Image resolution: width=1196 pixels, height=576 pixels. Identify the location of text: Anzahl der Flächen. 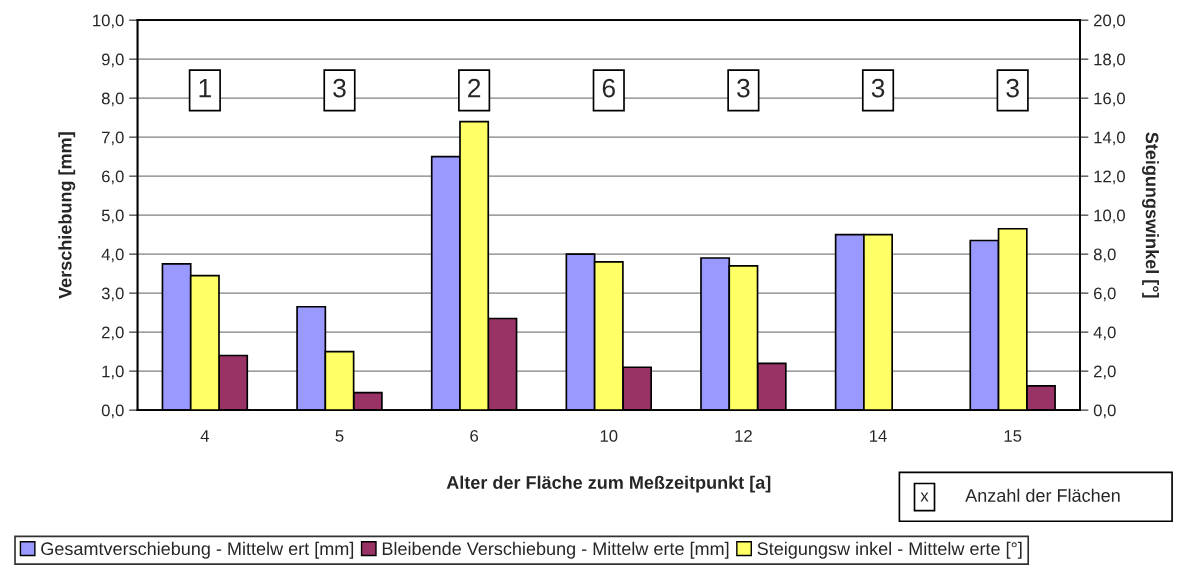
(1042, 495).